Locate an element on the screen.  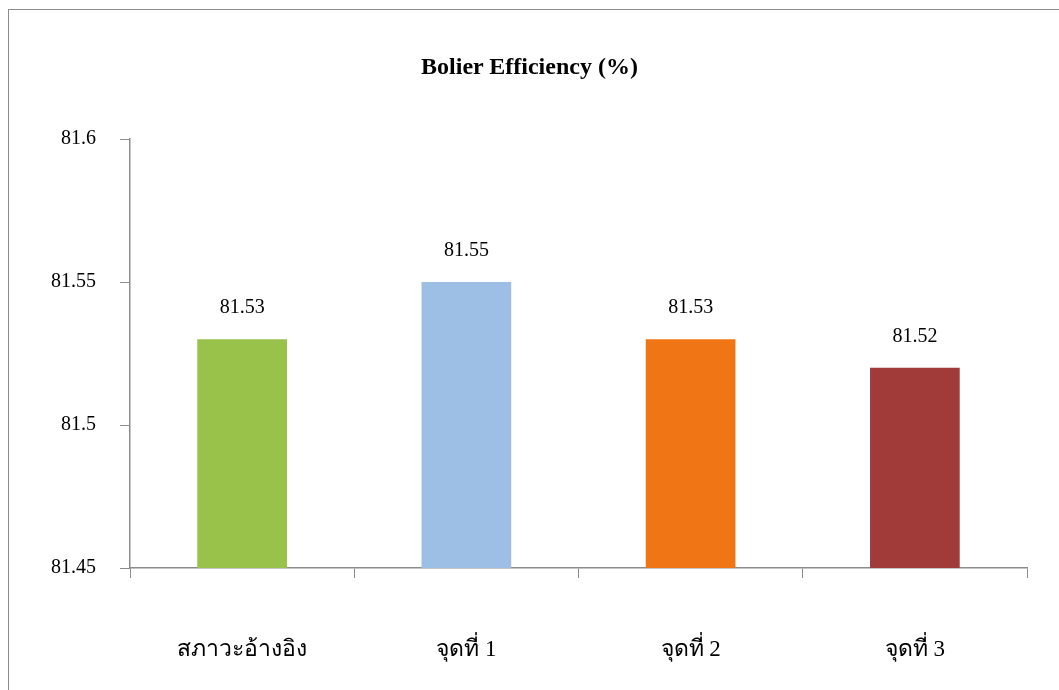
chart-title: Bolier Efficiency (%) is located at coordinates (529, 66).